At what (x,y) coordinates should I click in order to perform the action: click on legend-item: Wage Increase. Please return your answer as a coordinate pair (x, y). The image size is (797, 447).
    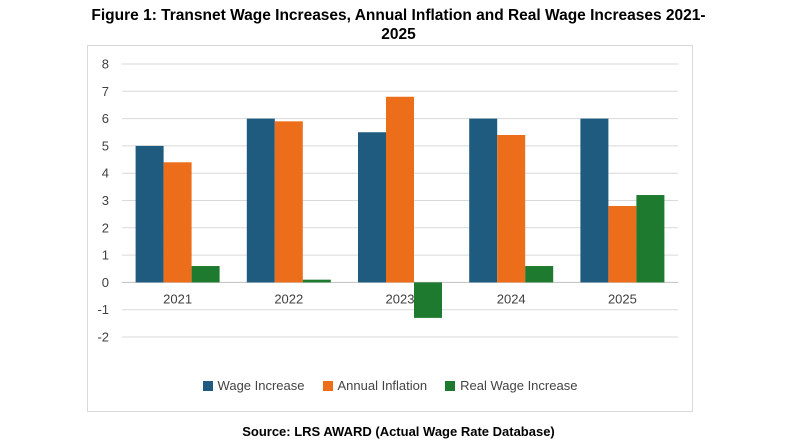
    Looking at the image, I should click on (253, 385).